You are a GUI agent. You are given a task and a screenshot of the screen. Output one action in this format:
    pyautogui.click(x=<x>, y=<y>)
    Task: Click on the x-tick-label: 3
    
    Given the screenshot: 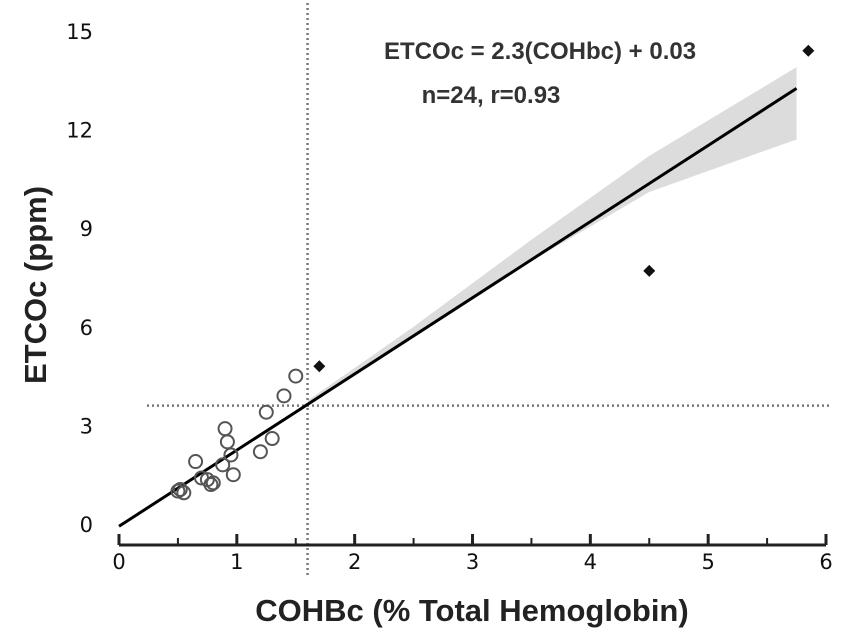 What is the action you would take?
    pyautogui.click(x=472, y=562)
    